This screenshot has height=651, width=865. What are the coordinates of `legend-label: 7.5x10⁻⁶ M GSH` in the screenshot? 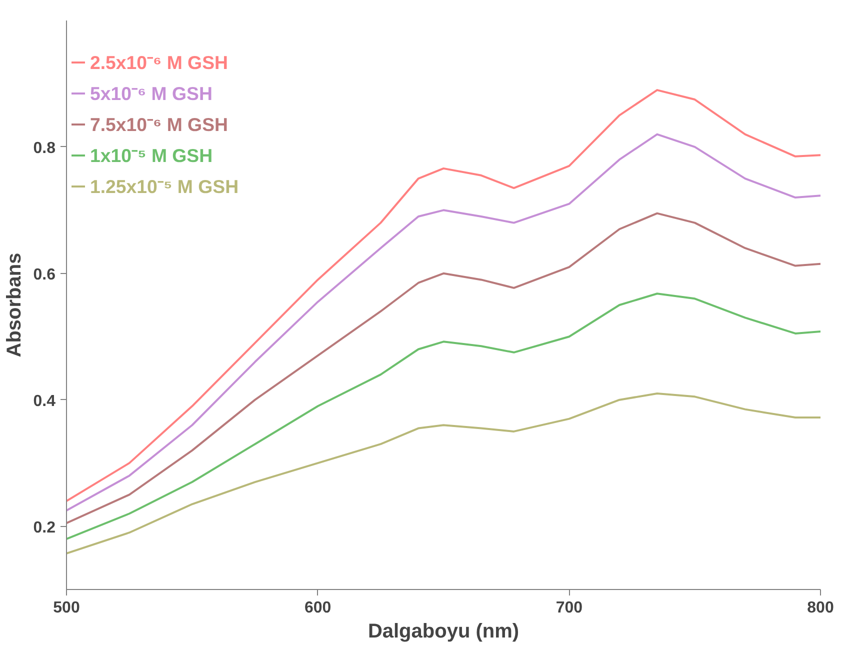 It's located at (159, 124).